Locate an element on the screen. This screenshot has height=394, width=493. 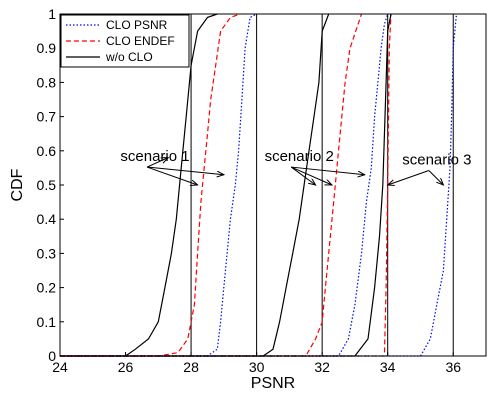
y-tick-label: 0.2 is located at coordinates (47, 288).